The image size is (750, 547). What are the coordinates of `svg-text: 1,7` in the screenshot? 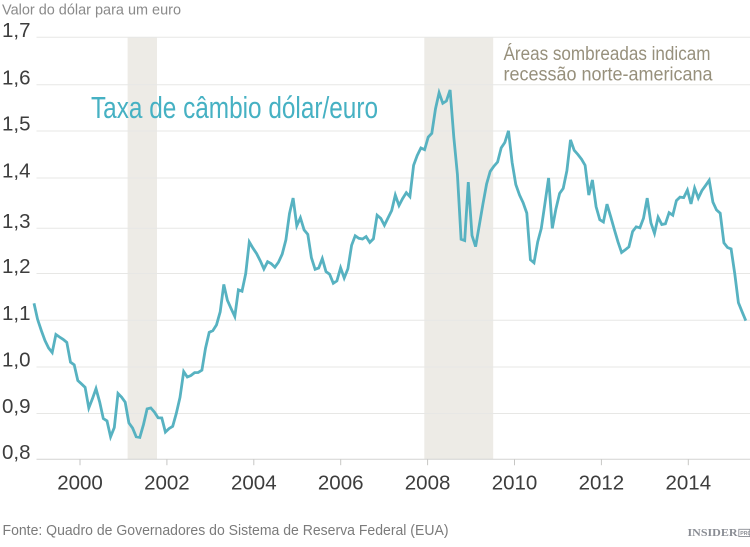 It's located at (16, 30).